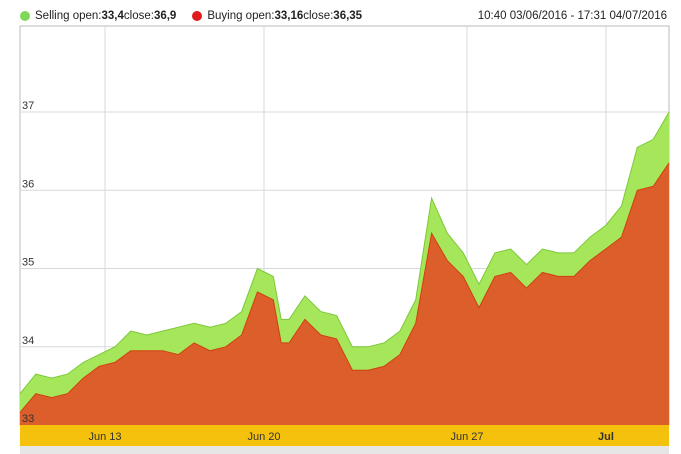 This screenshot has width=681, height=454. I want to click on legend-item-selling: Selling open: 33,4 close: 36,9, so click(98, 16).